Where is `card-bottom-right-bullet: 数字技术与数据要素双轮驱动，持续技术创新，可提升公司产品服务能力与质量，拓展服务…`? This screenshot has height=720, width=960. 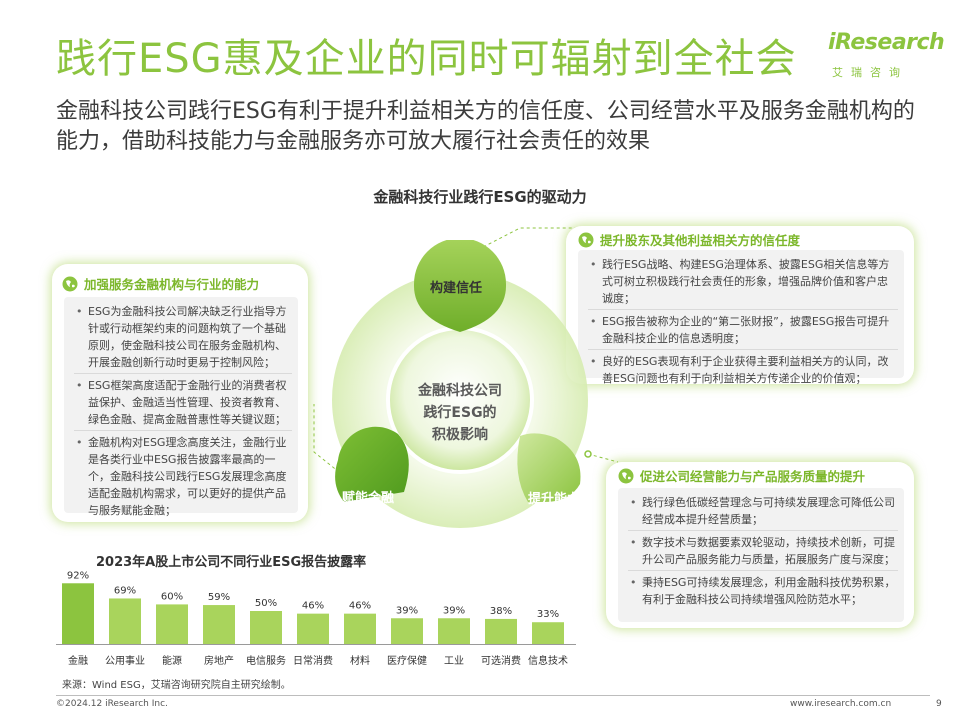 card-bottom-right-bullet: 数字技术与数据要素双轮驱动，持续技术创新，可提升公司产品服务能力与质量，拓展服务… is located at coordinates (763, 549).